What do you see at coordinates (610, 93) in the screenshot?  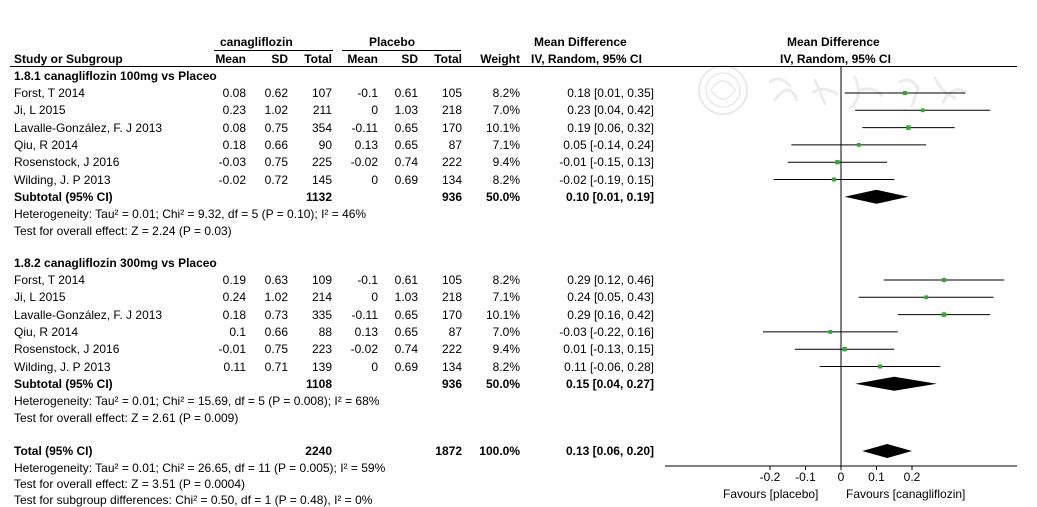 I see `study-cell-ci: 0.18 [0.01, 0.35]` at bounding box center [610, 93].